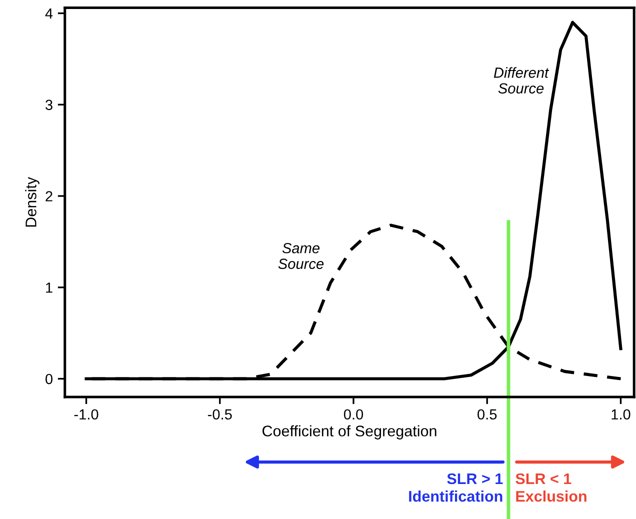 This screenshot has width=636, height=519. Describe the element at coordinates (522, 80) in the screenshot. I see `series-label: Different Source` at that location.